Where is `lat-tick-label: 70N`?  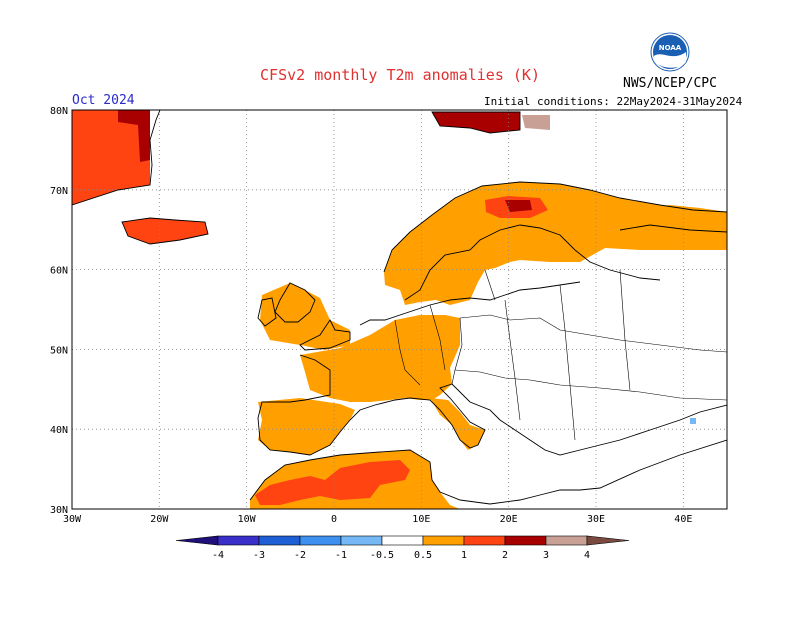 lat-tick-label: 70N is located at coordinates (59, 191).